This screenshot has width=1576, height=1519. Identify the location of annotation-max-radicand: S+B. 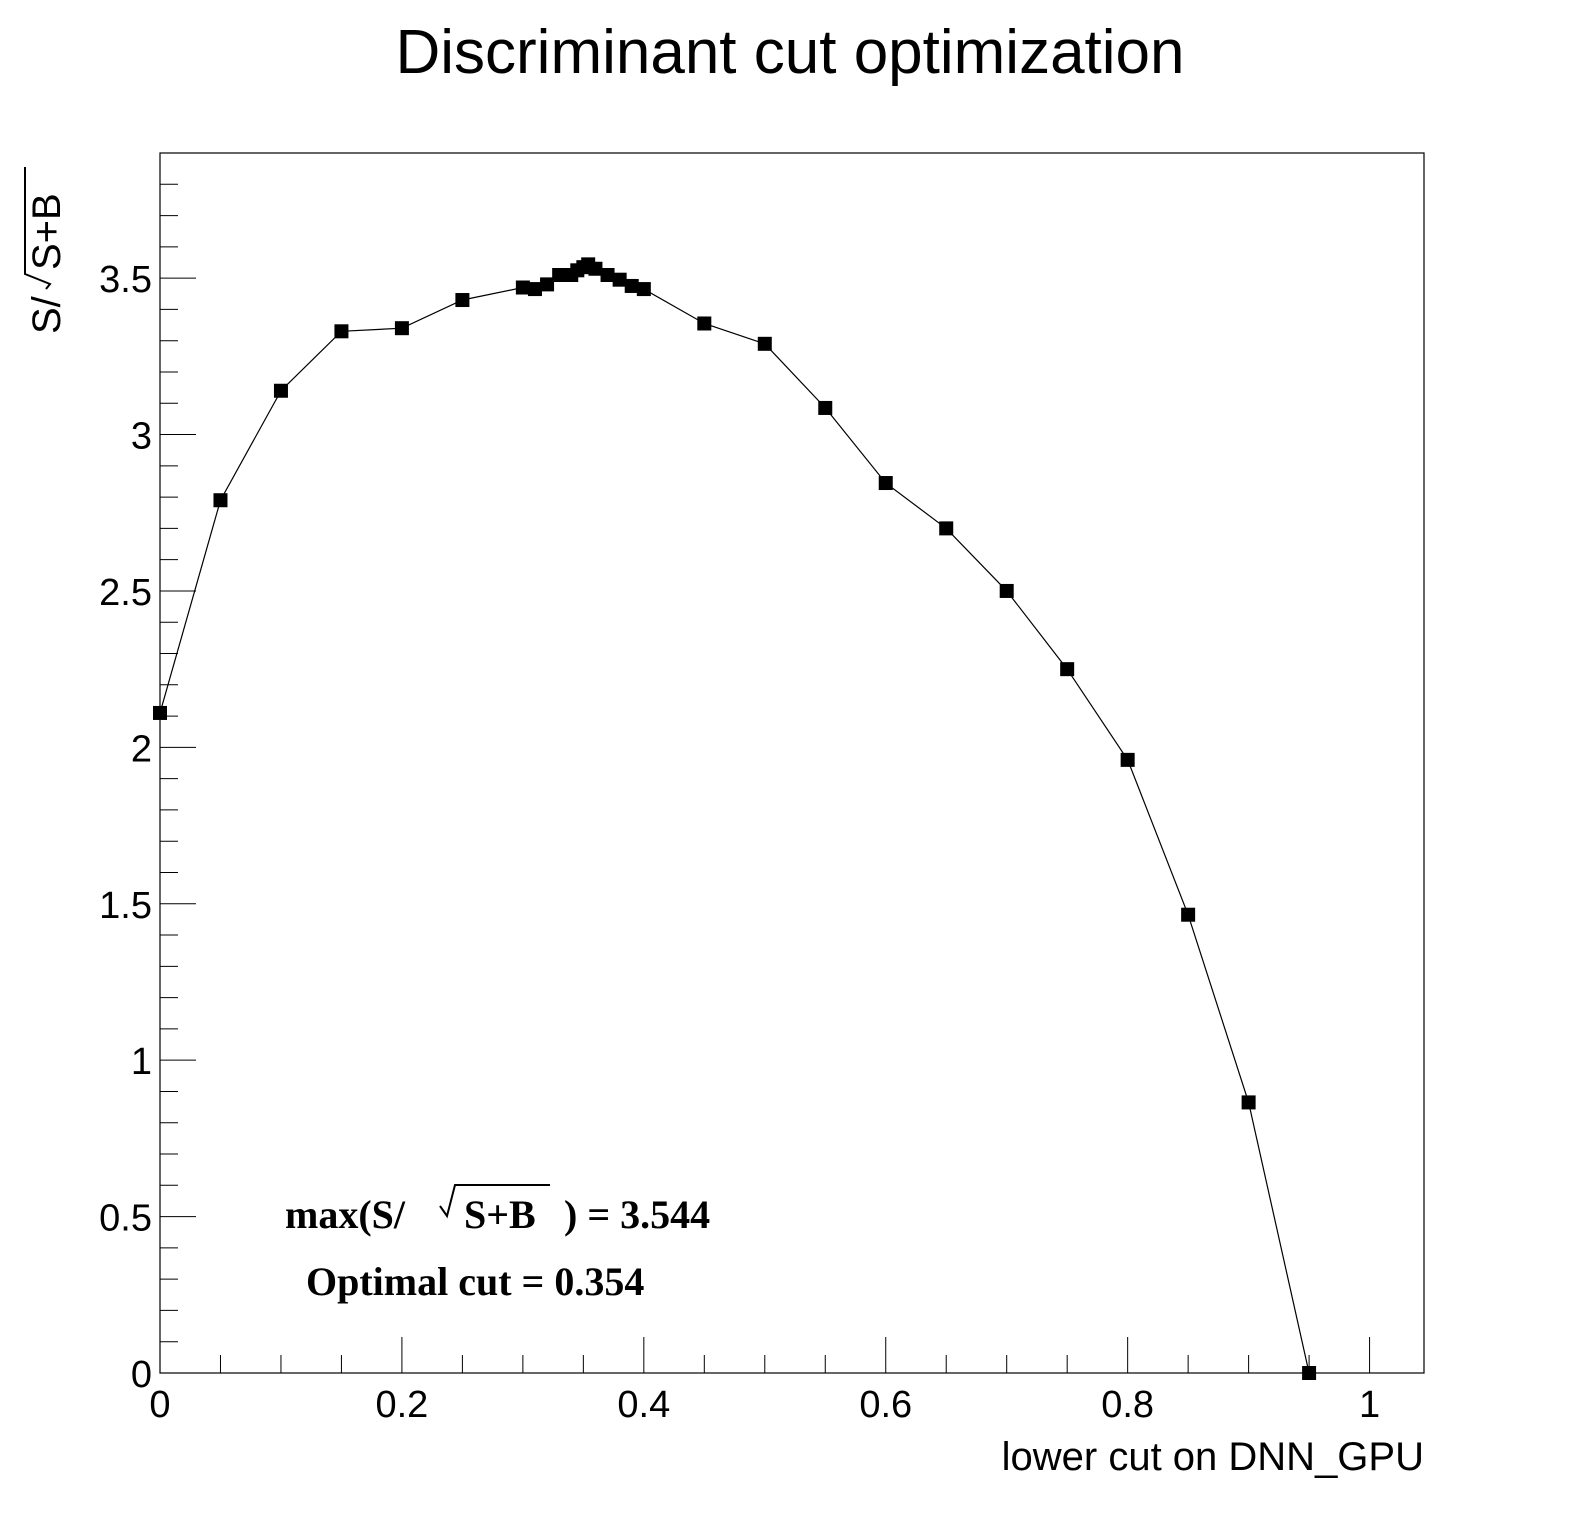
(500, 1214).